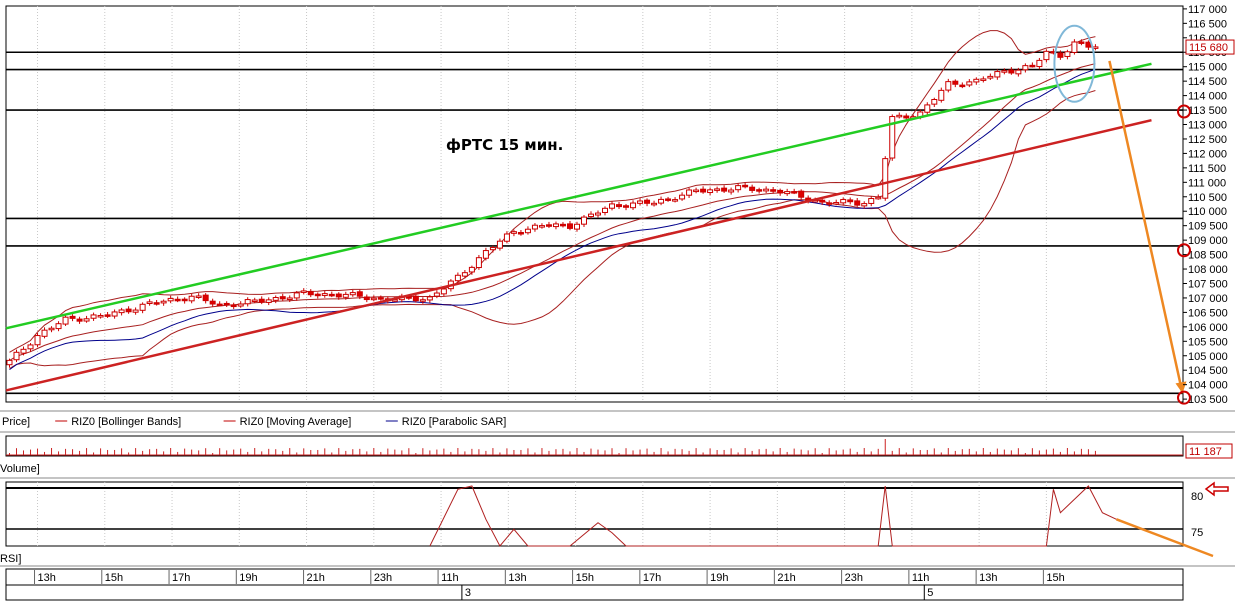  Describe the element at coordinates (504, 145) in the screenshot. I see `chart-annotation: фРТС 15 мин.` at that location.